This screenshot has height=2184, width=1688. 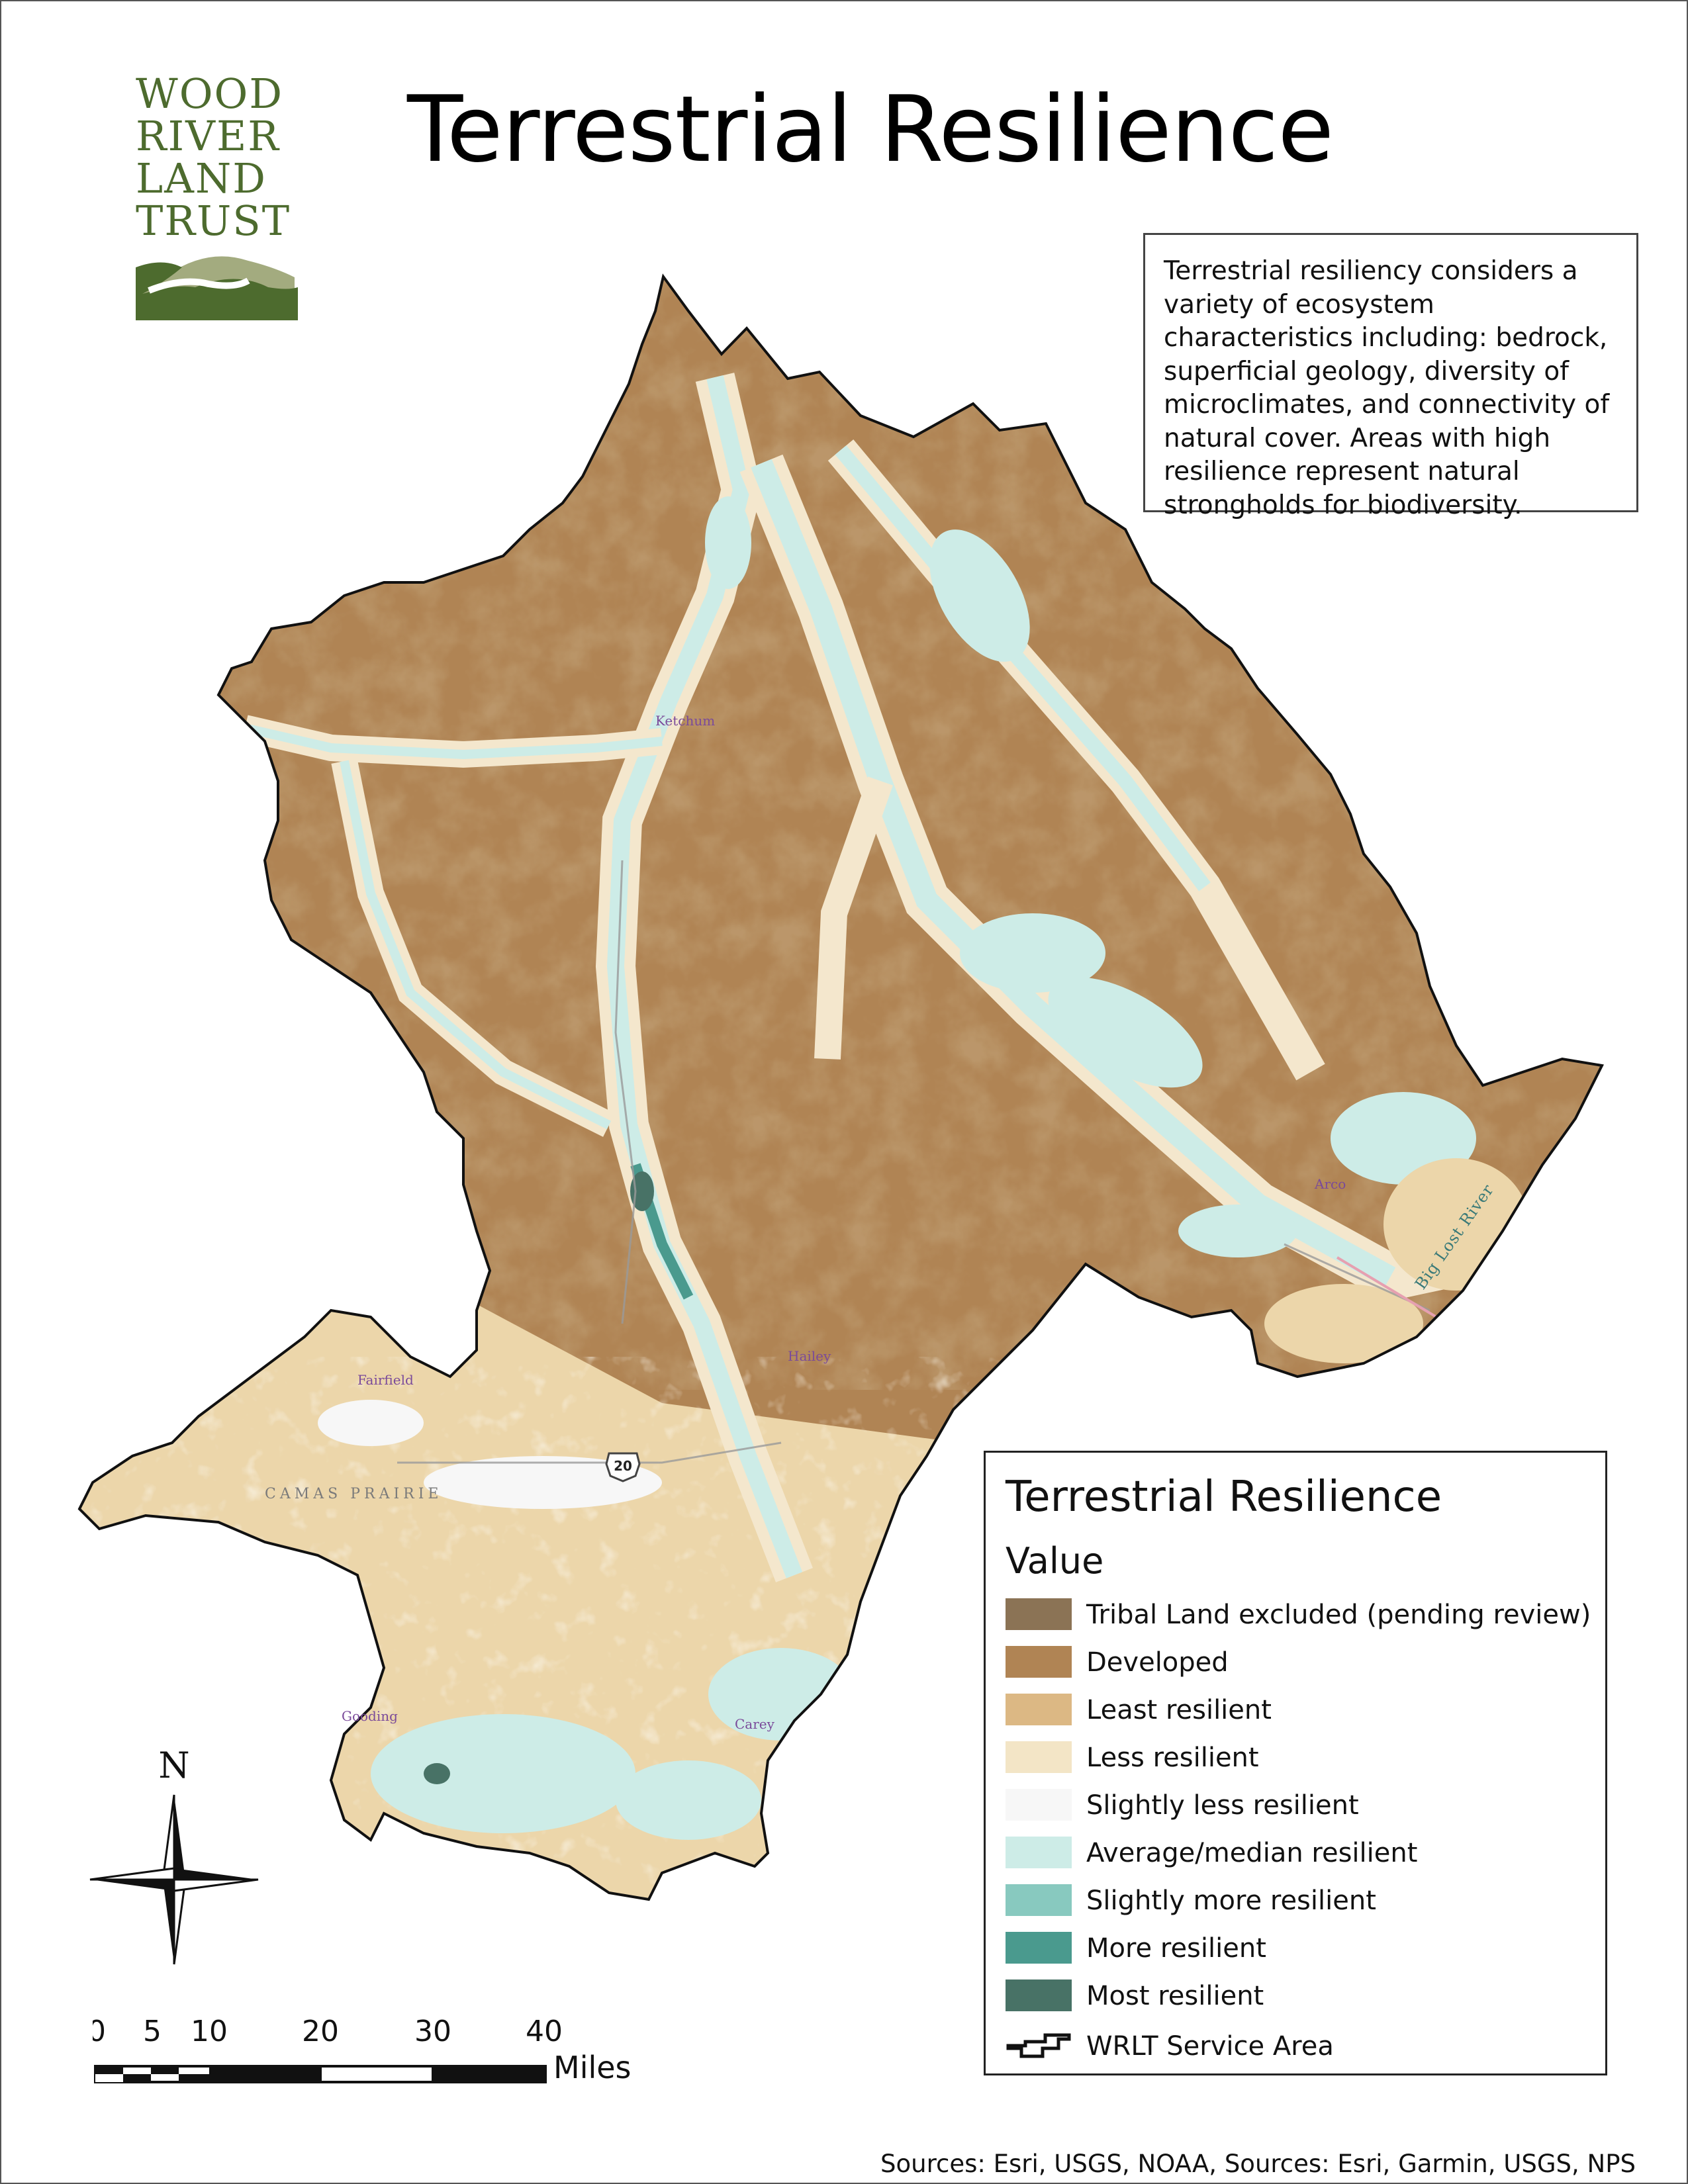 I want to click on scale-tick-0: 0, so click(x=99, y=2031).